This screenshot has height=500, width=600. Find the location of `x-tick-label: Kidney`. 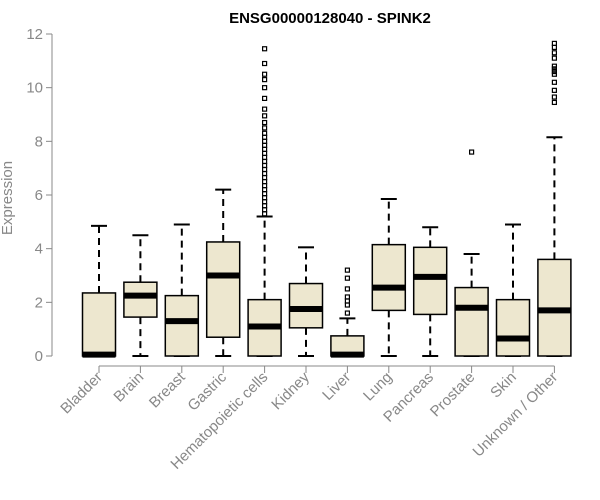

x-tick-label: Kidney is located at coordinates (290, 390).